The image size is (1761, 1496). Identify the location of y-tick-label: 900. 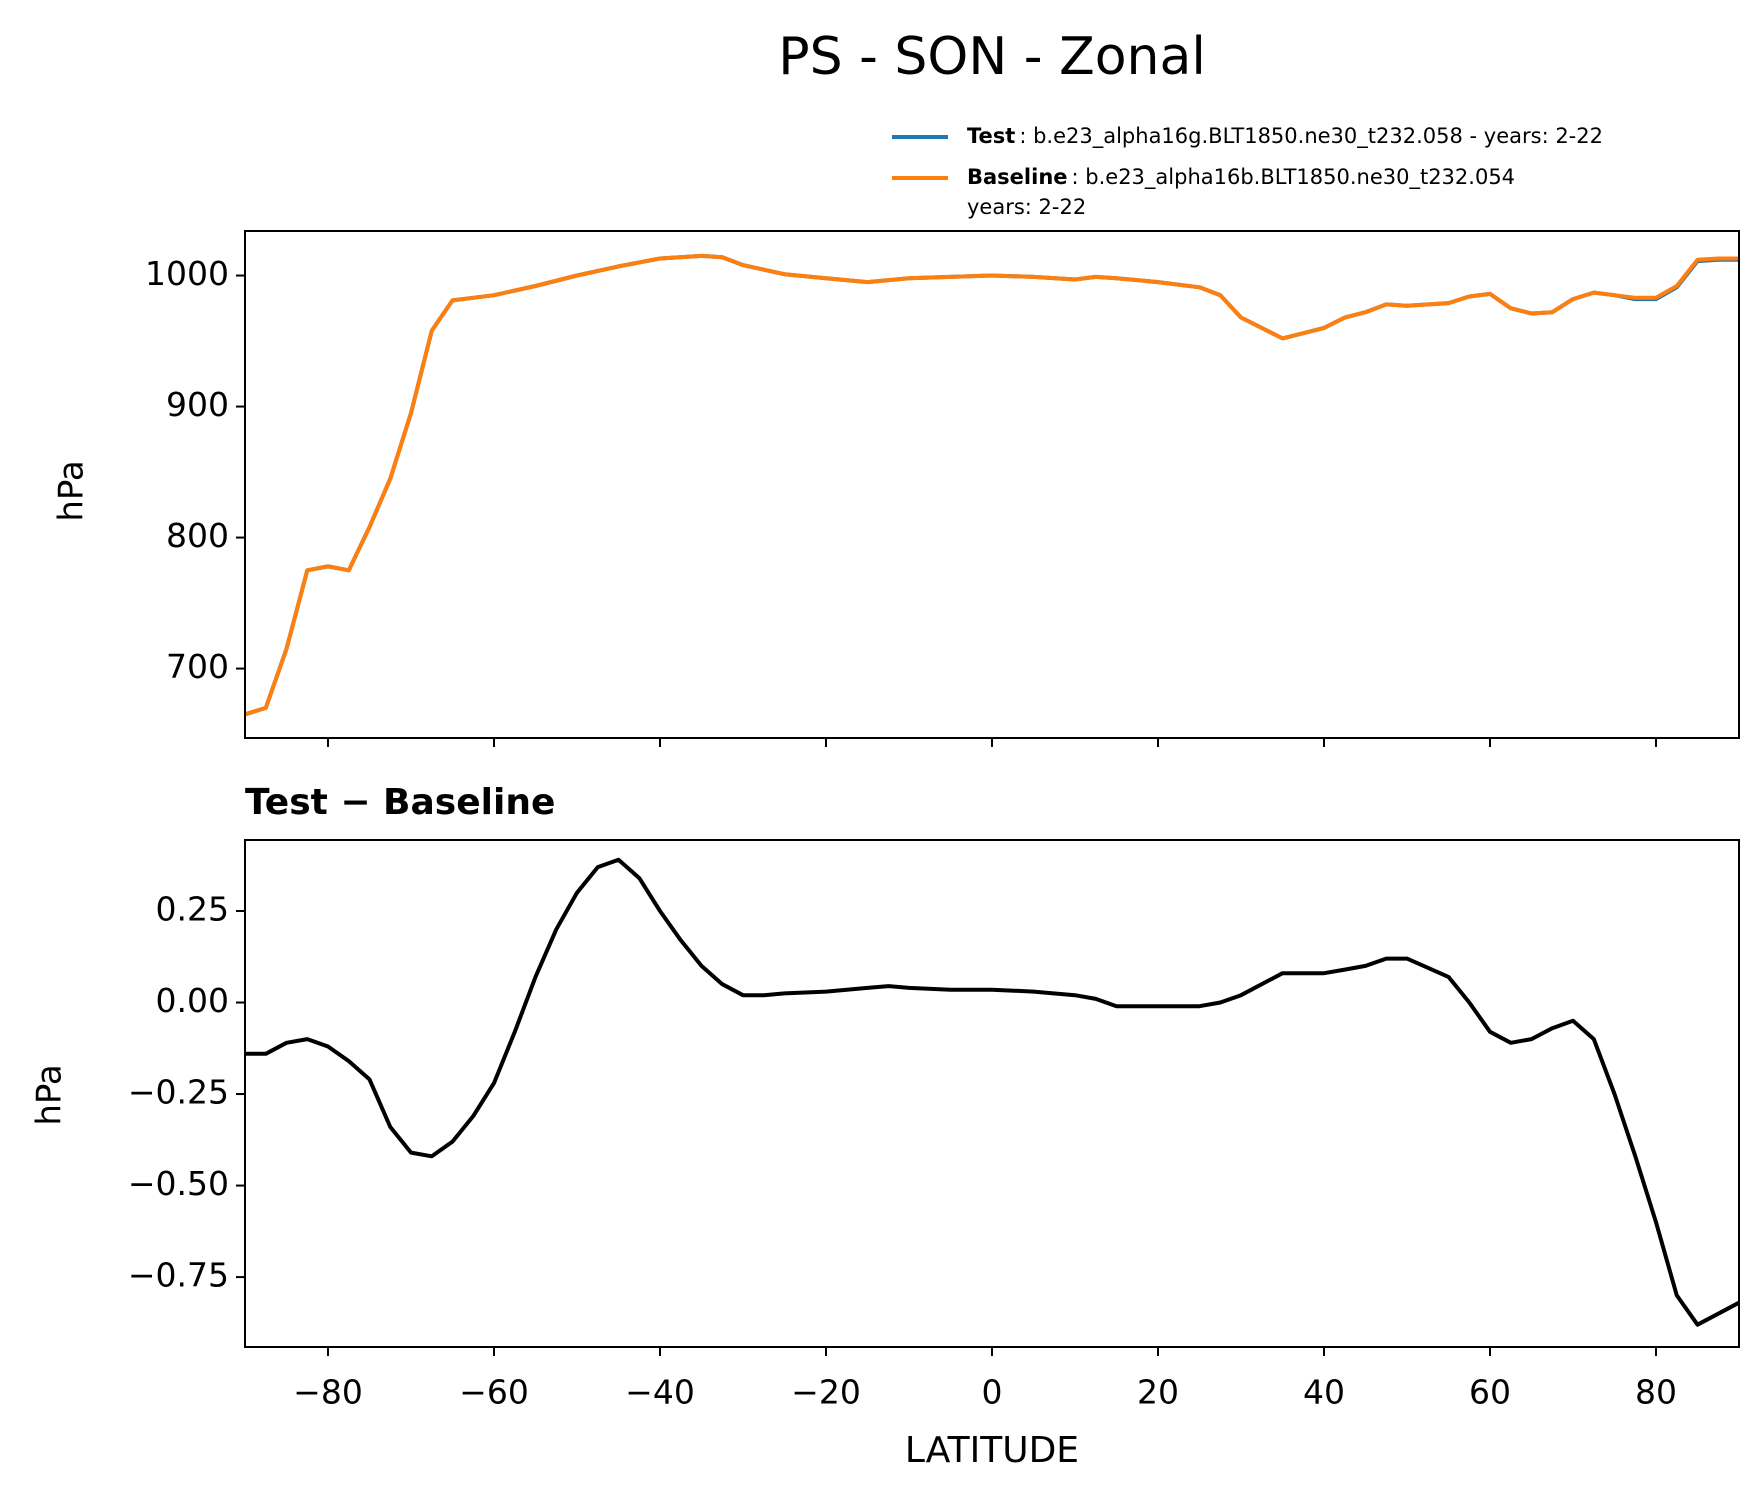
(197, 404).